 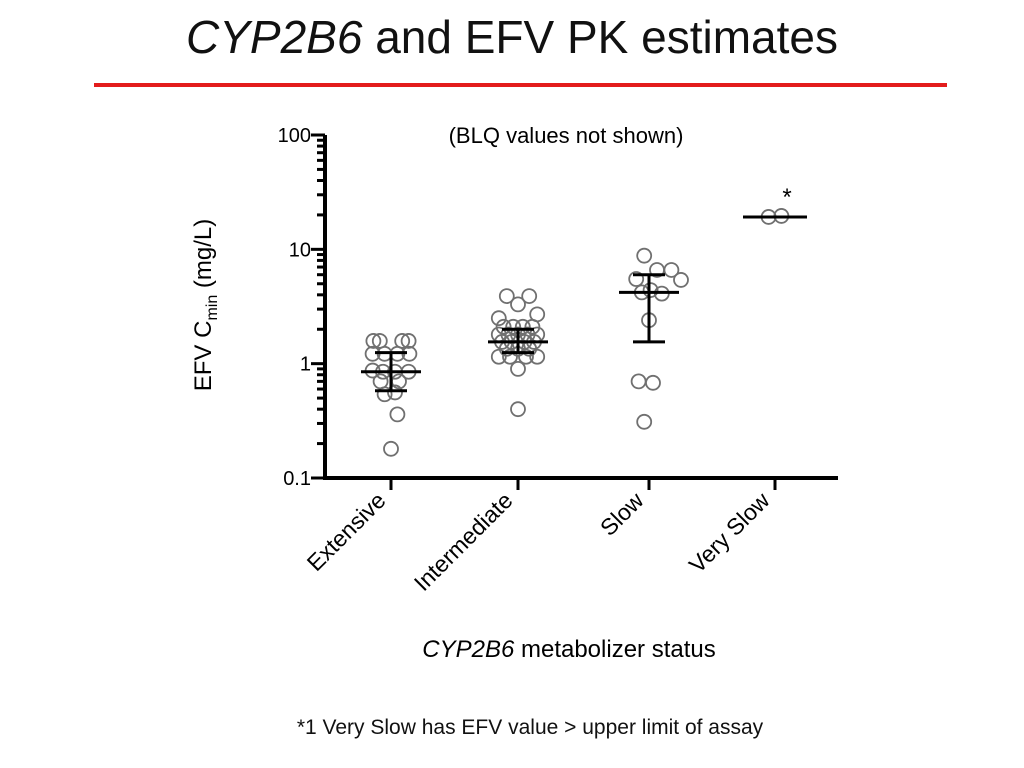 What do you see at coordinates (346, 531) in the screenshot?
I see `x-tick-label-extensive: Extensive` at bounding box center [346, 531].